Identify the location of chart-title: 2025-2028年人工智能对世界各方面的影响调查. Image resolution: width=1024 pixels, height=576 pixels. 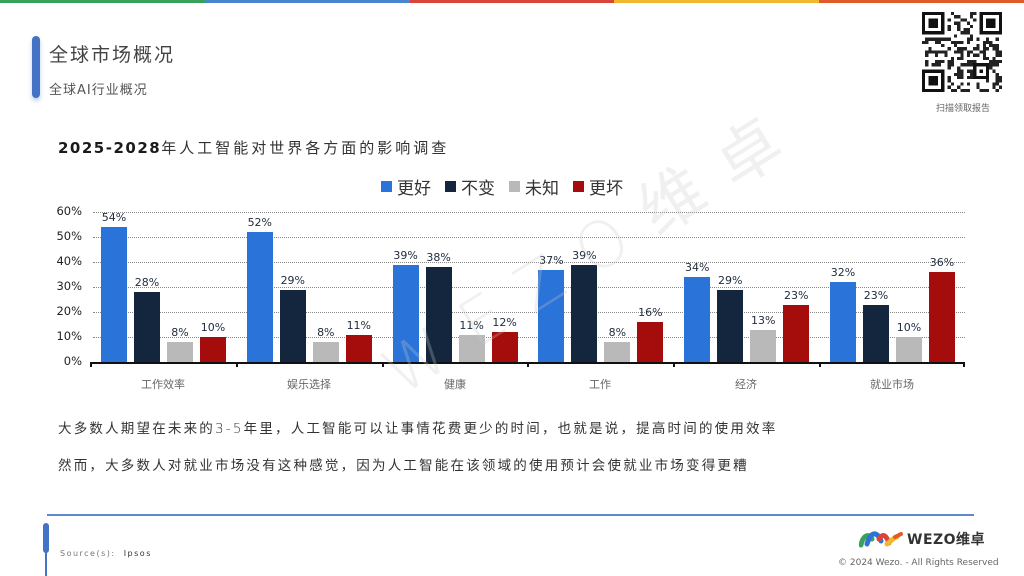
(253, 147).